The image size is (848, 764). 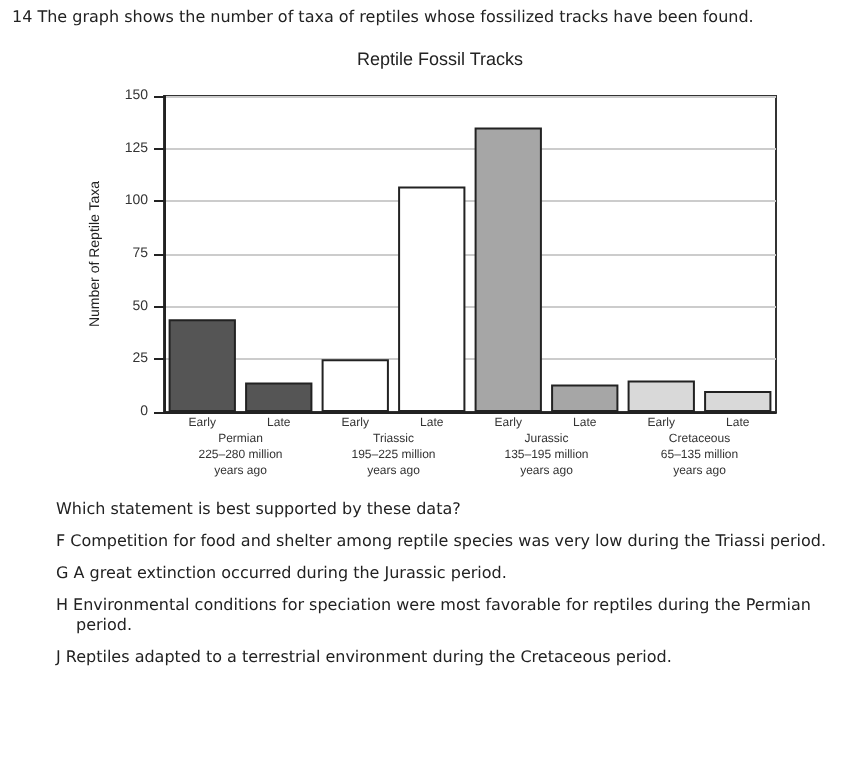 What do you see at coordinates (282, 574) in the screenshot?
I see `text: G A great extinction occurred during the Jurassic period.` at bounding box center [282, 574].